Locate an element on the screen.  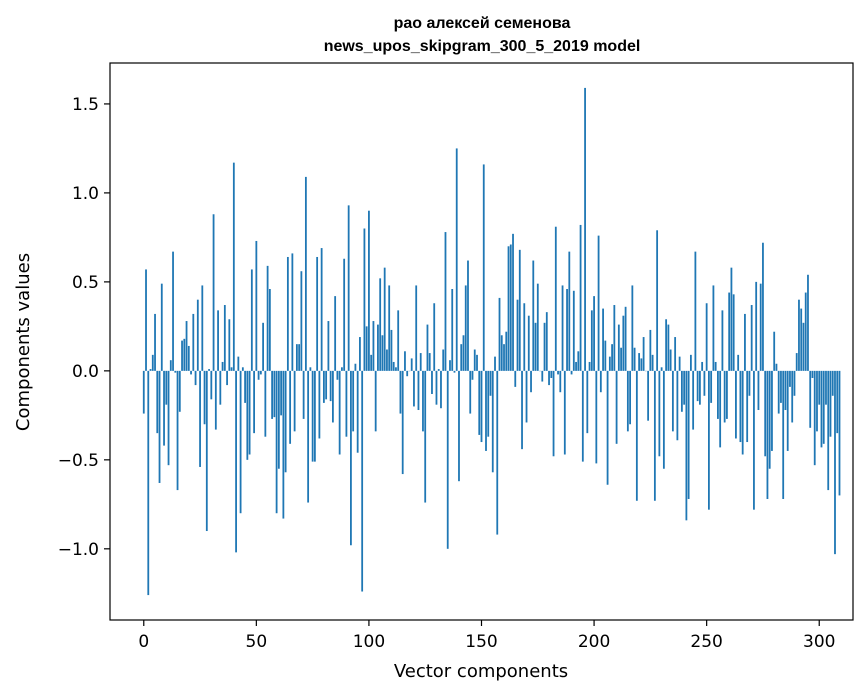
x-tick-label: 300 is located at coordinates (819, 642).